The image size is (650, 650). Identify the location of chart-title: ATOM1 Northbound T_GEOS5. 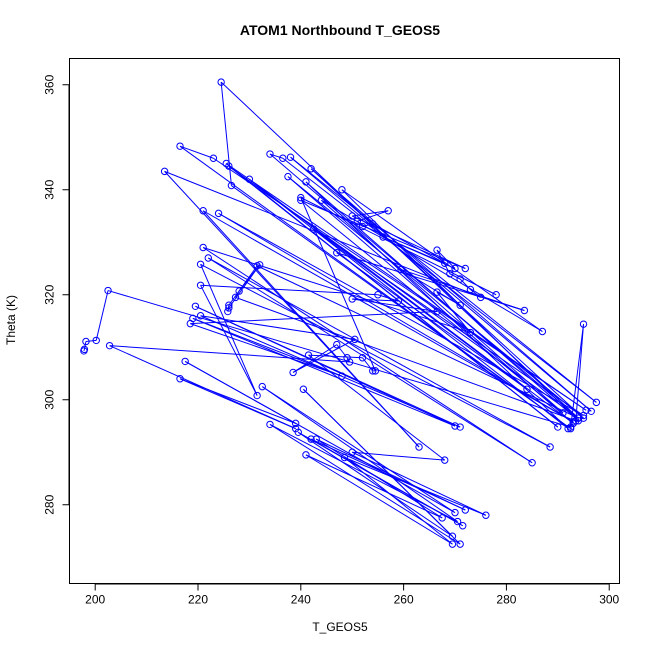
(340, 30).